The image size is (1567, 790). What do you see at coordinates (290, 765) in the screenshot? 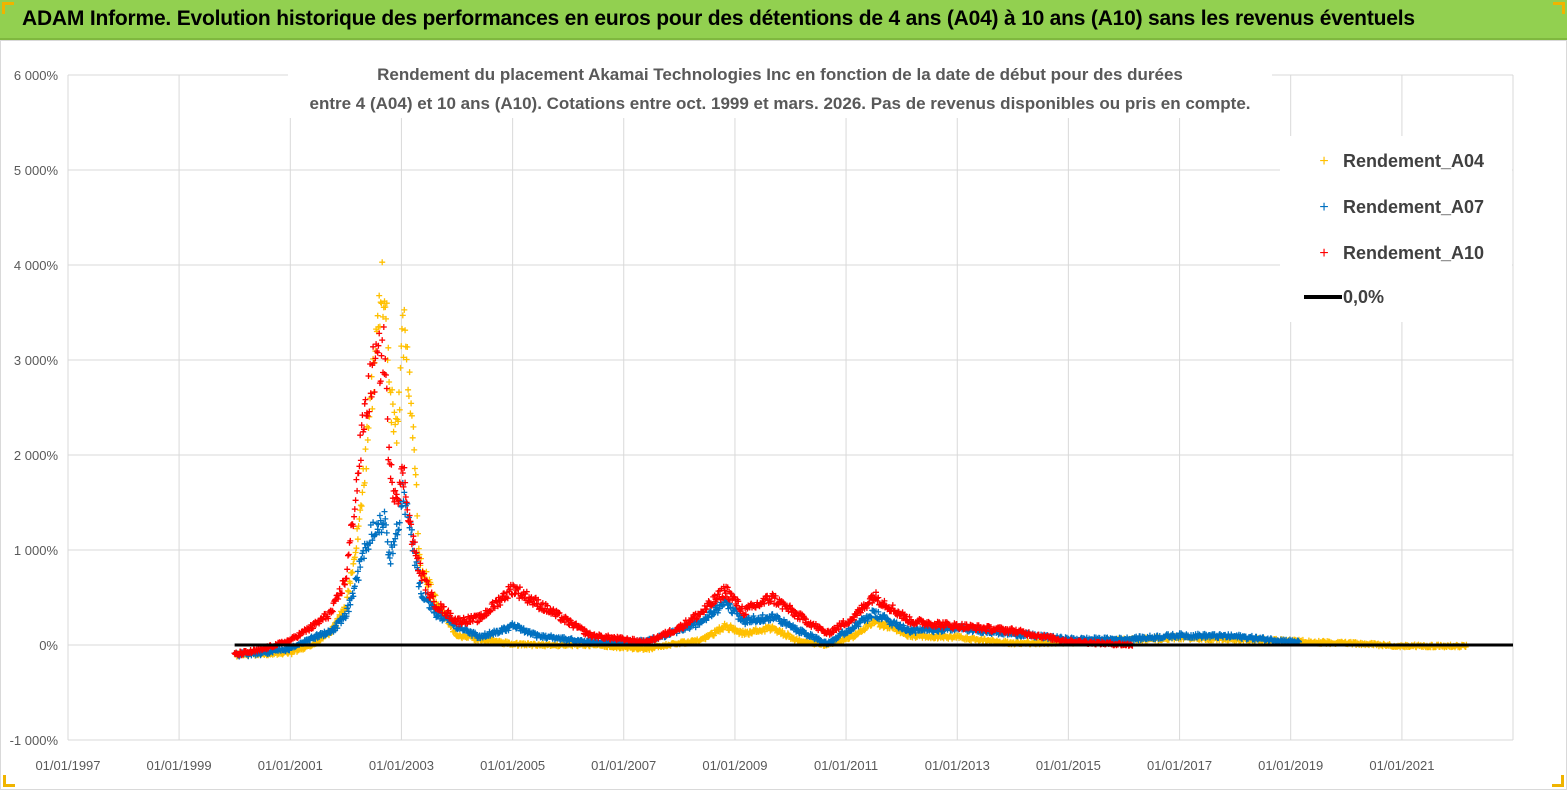
I see `x-tick-label: 01/01/2001` at bounding box center [290, 765].